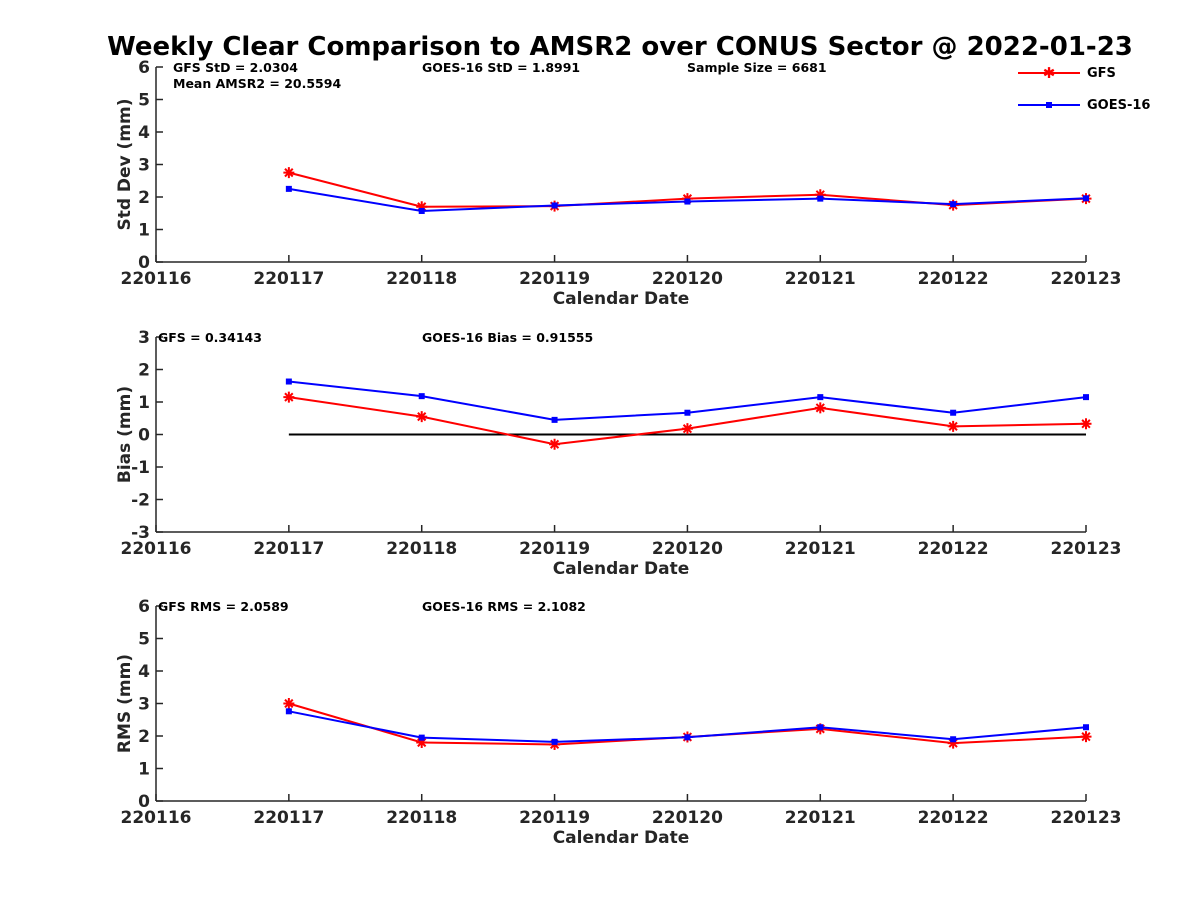 The height and width of the screenshot is (900, 1200). Describe the element at coordinates (1101, 73) in the screenshot. I see `legend-gfs-label: GFS` at that location.